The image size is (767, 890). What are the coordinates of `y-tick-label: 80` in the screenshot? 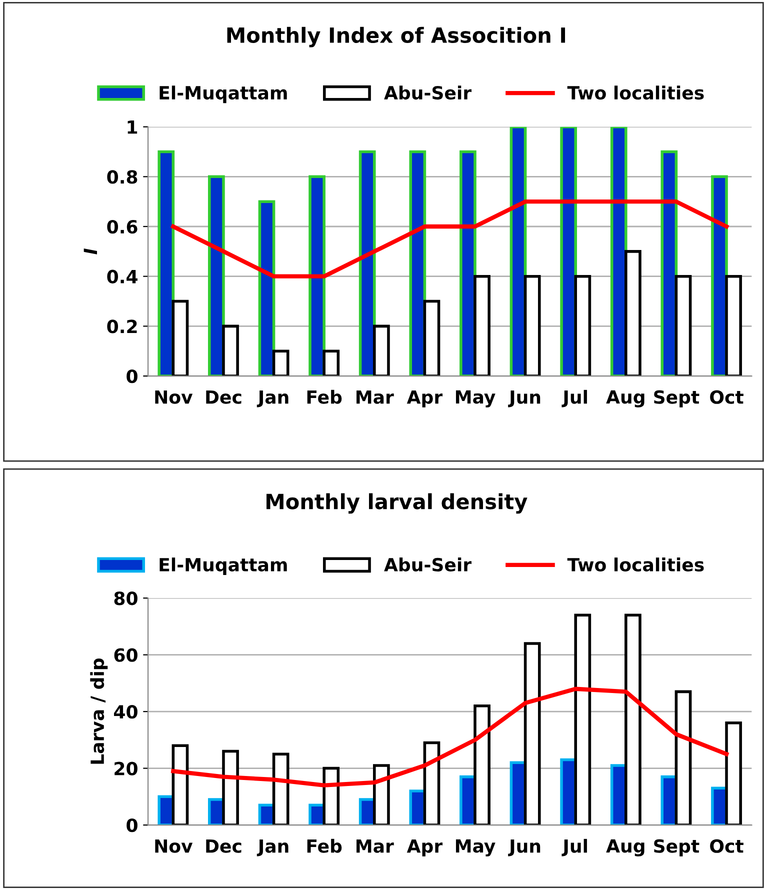 It's located at (126, 599).